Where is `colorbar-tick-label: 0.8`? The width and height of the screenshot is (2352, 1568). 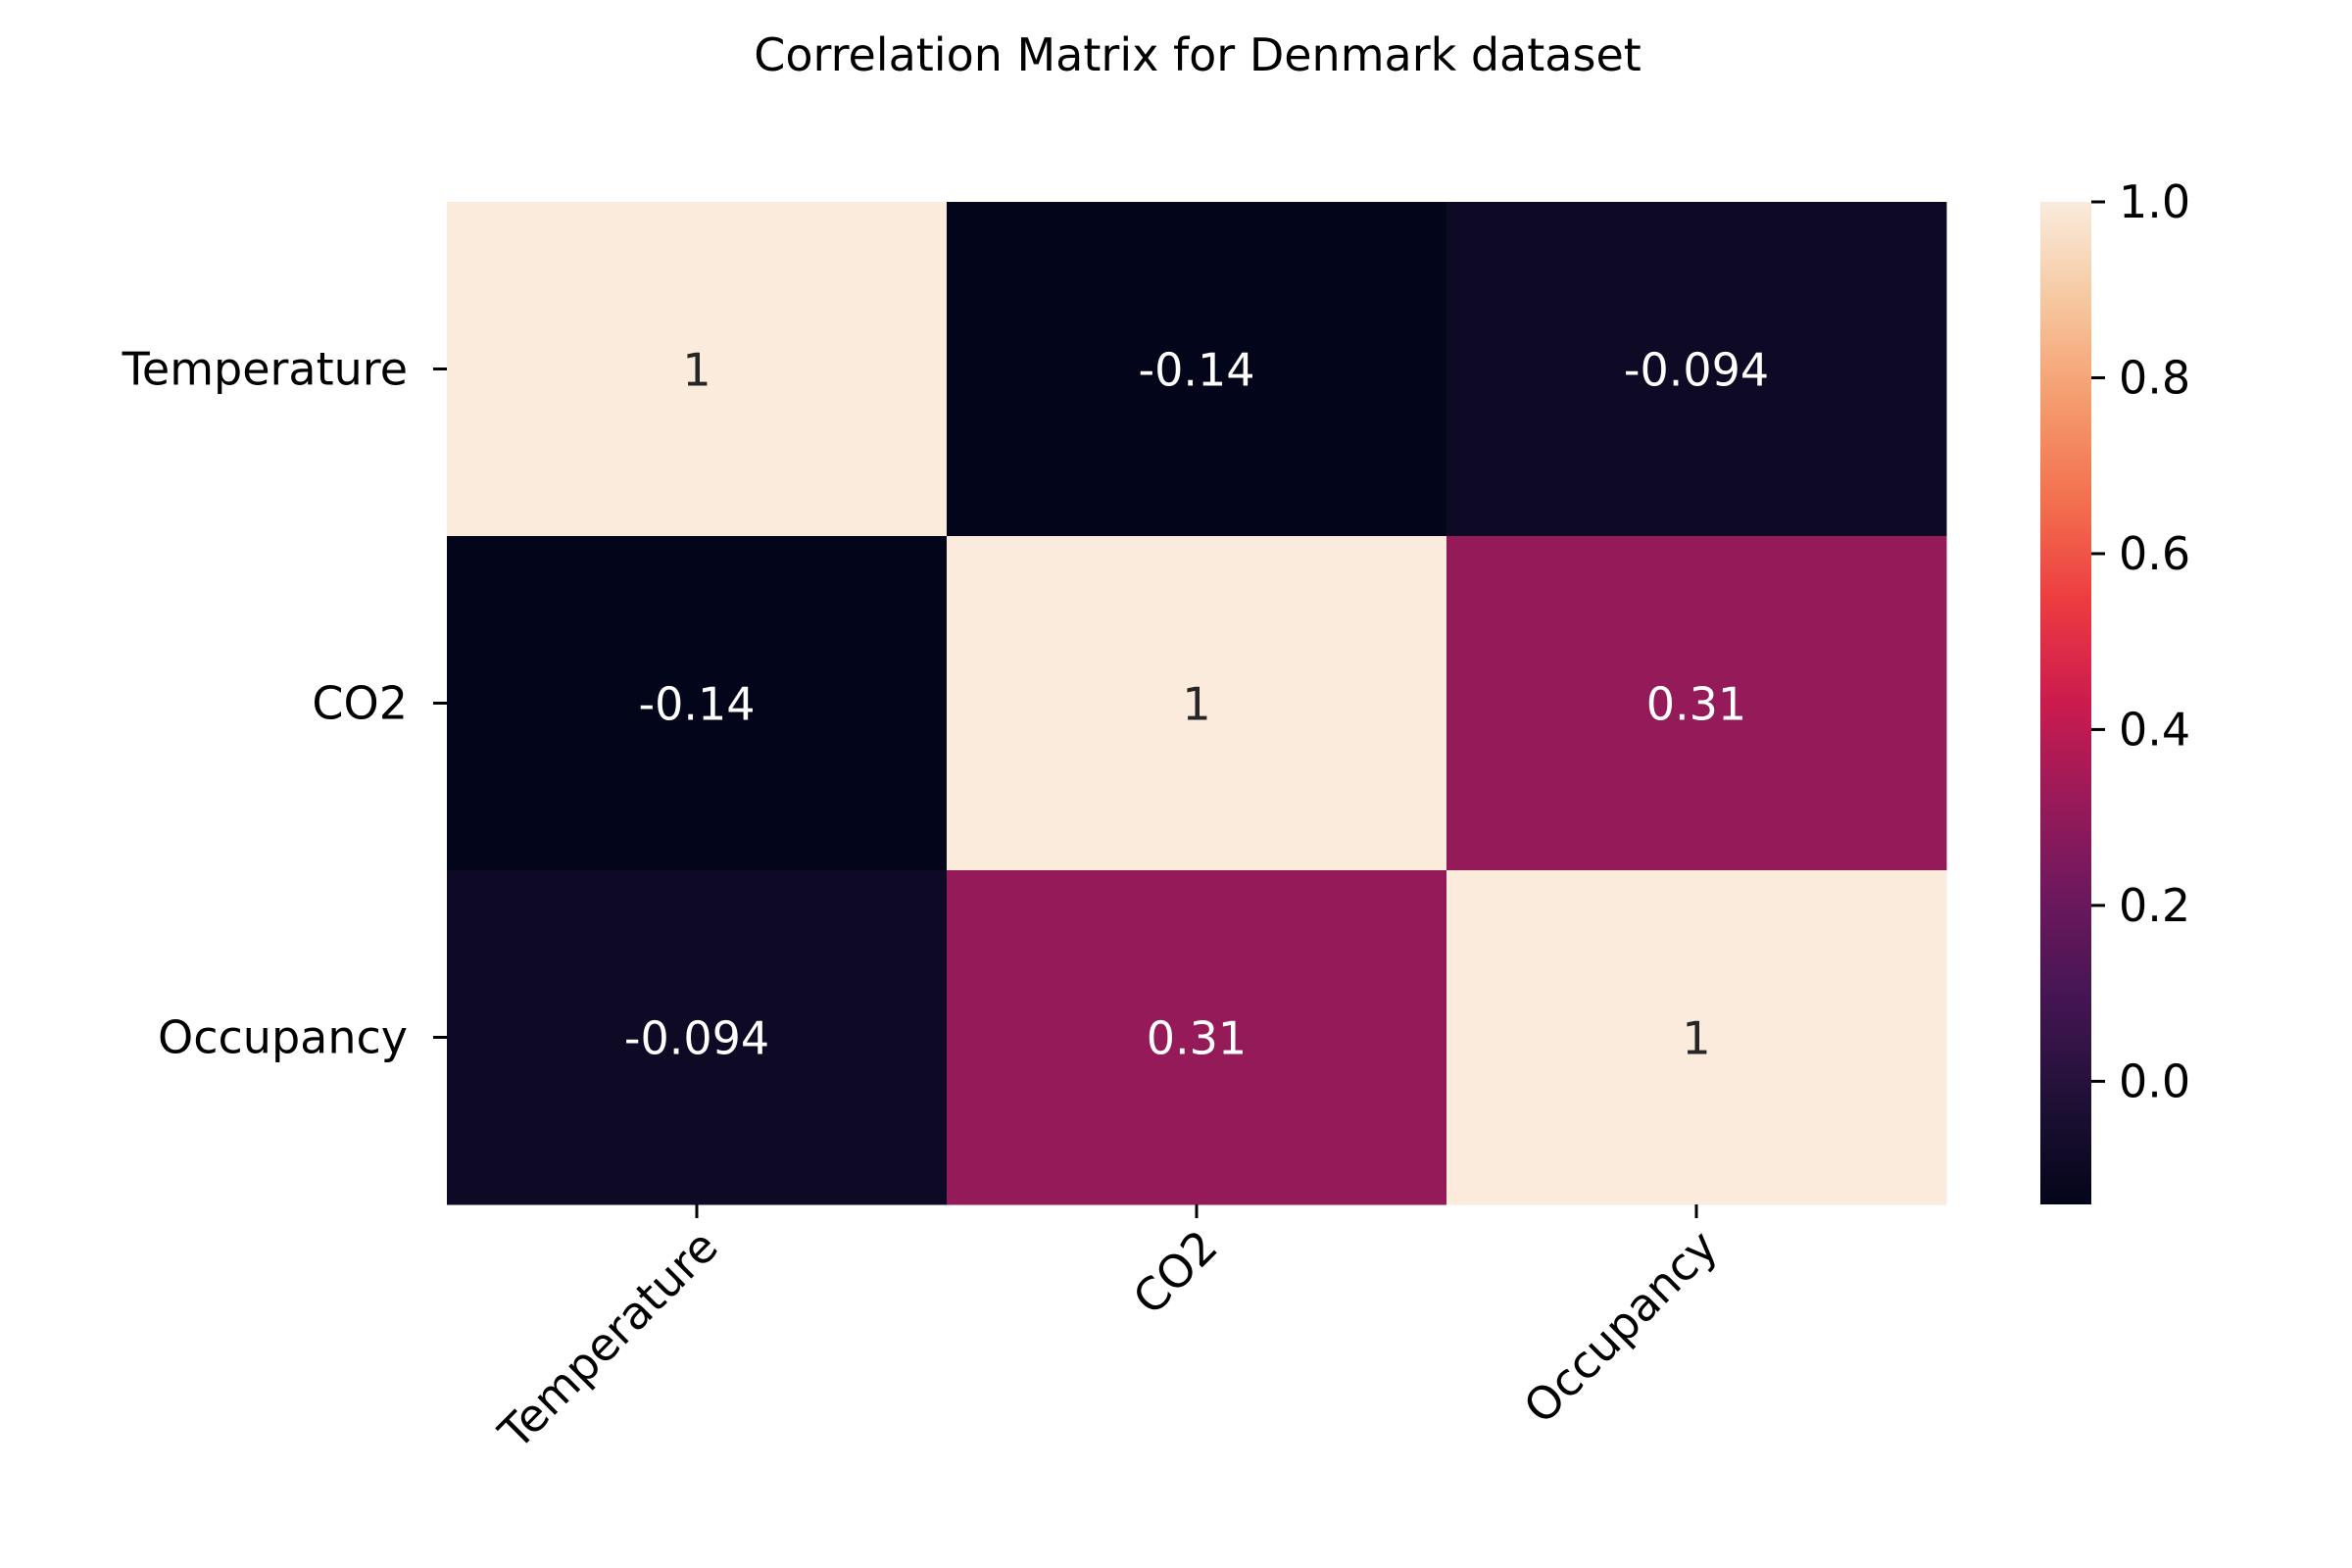 colorbar-tick-label: 0.8 is located at coordinates (2154, 377).